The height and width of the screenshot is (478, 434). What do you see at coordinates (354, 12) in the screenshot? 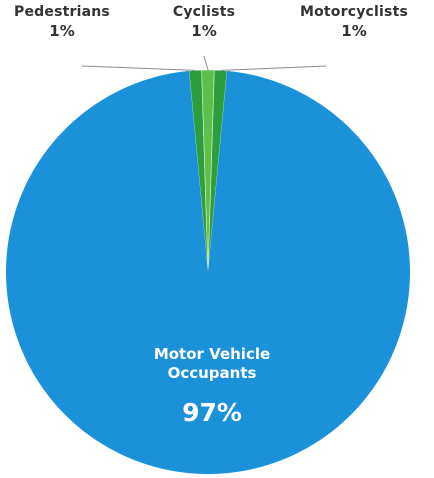
I see `motorcyclists-label-text: Motorcyclists` at bounding box center [354, 12].